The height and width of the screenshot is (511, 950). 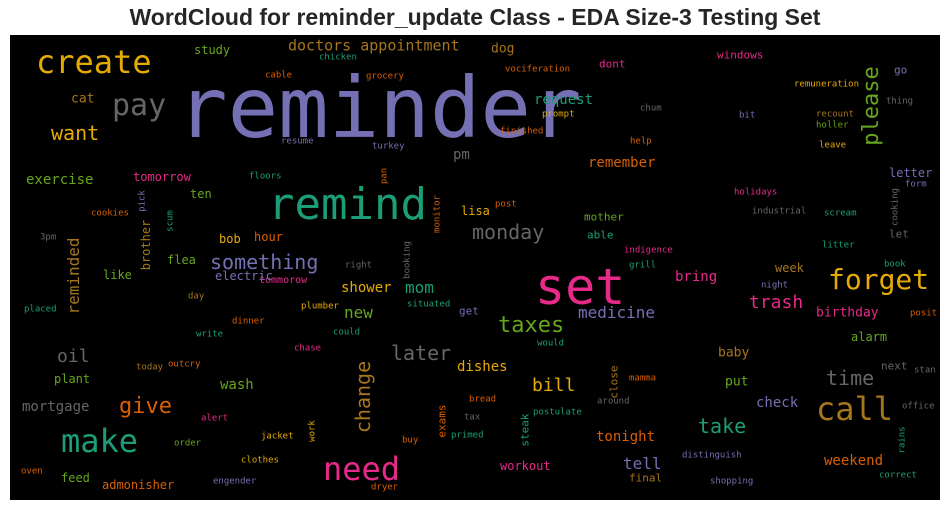 I want to click on word-pan: pan, so click(x=384, y=176).